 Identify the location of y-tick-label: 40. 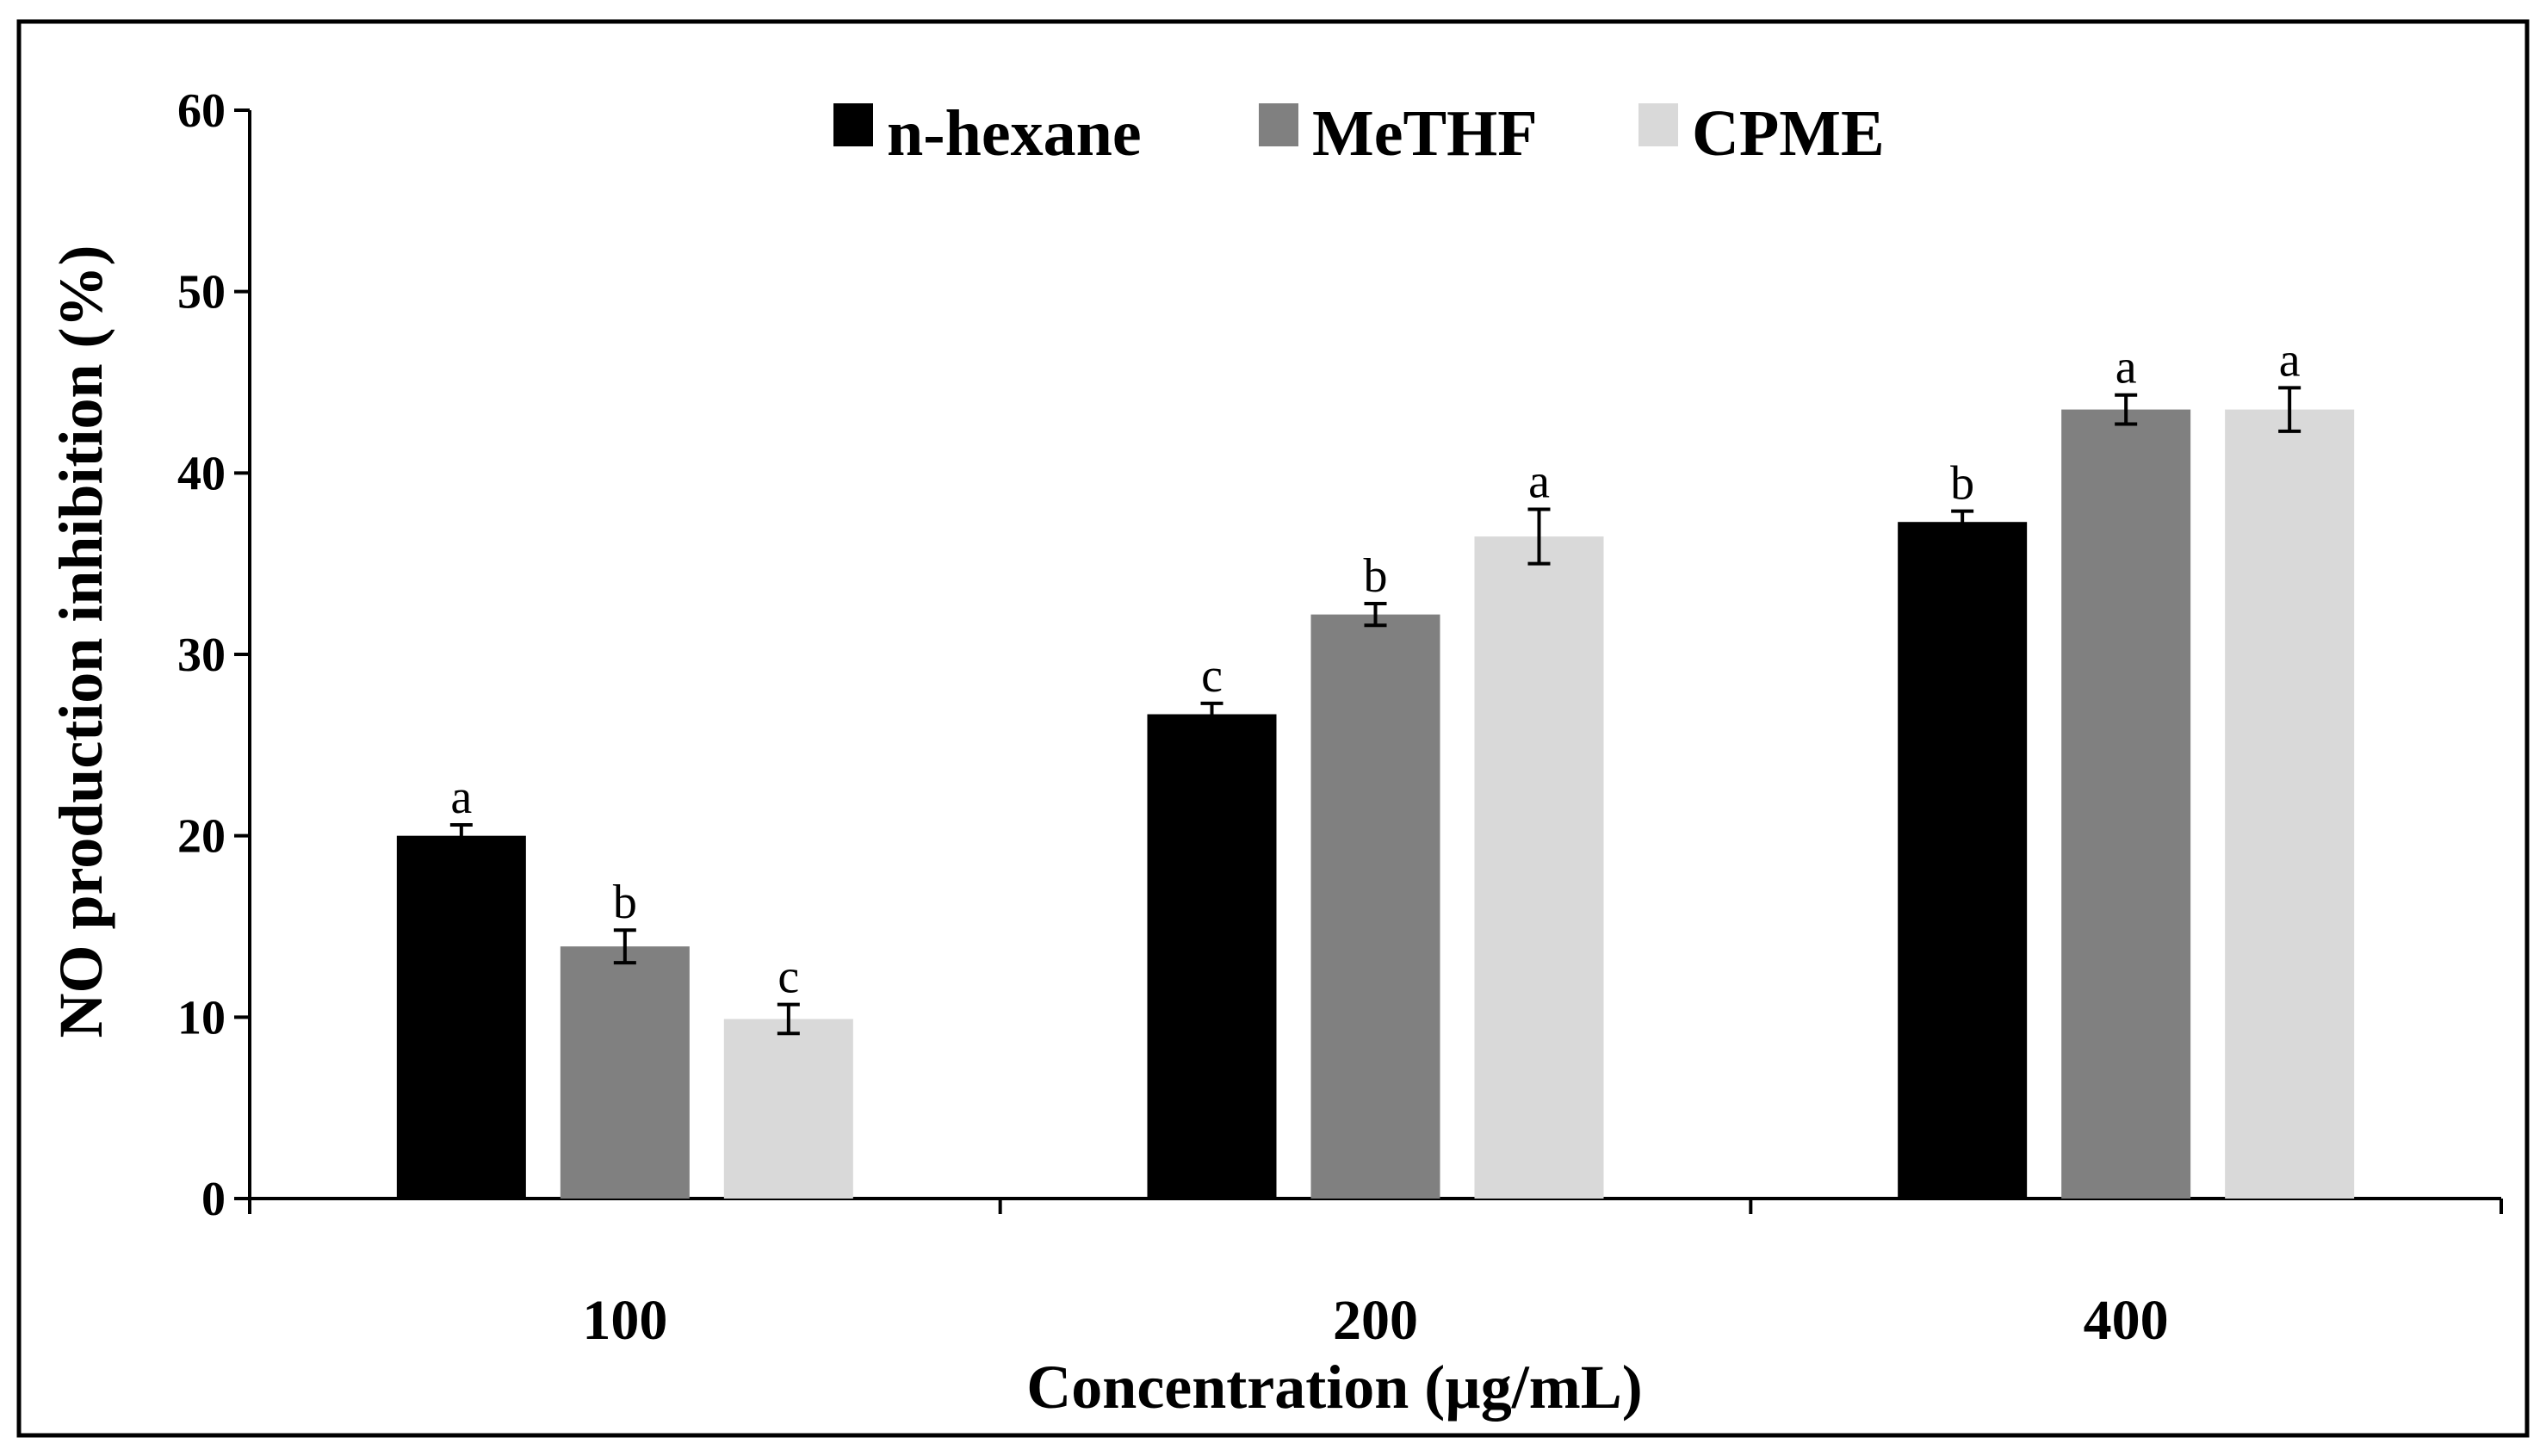
(202, 474).